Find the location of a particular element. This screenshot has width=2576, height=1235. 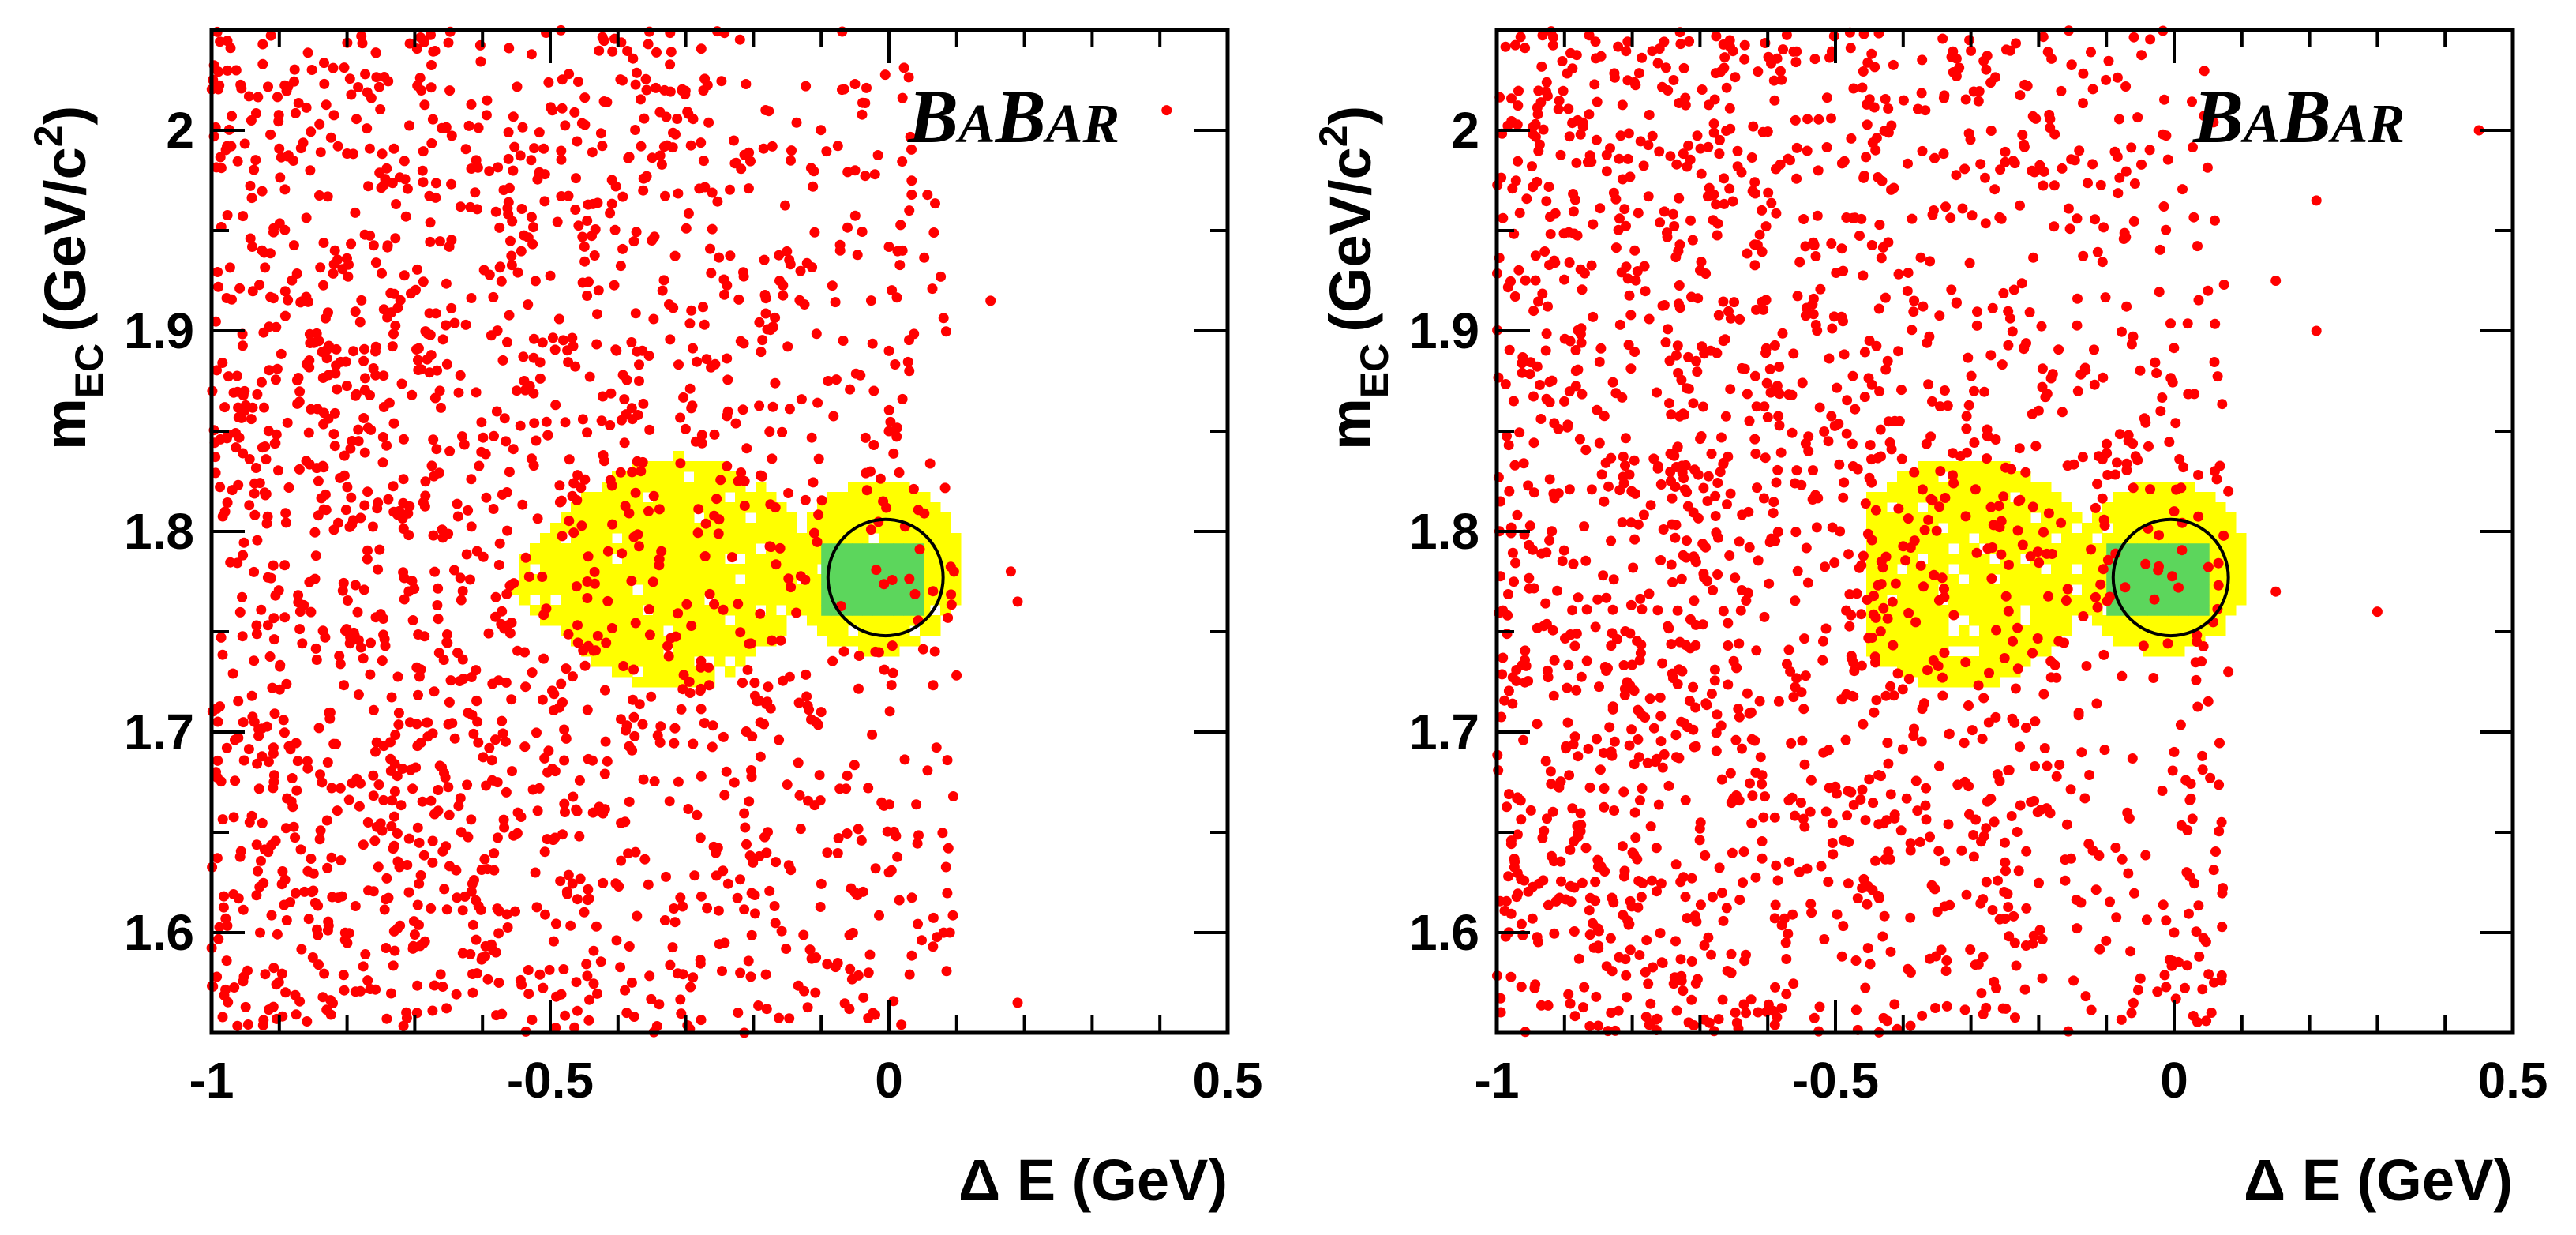

right-mc-core-cell is located at coordinates (2152, 559).